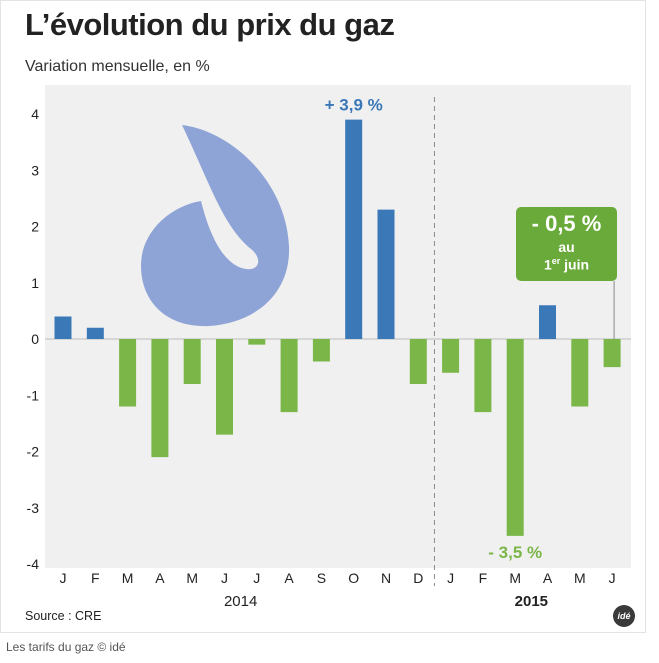 The height and width of the screenshot is (663, 659). What do you see at coordinates (215, 226) in the screenshot?
I see `gas-flame-icon` at bounding box center [215, 226].